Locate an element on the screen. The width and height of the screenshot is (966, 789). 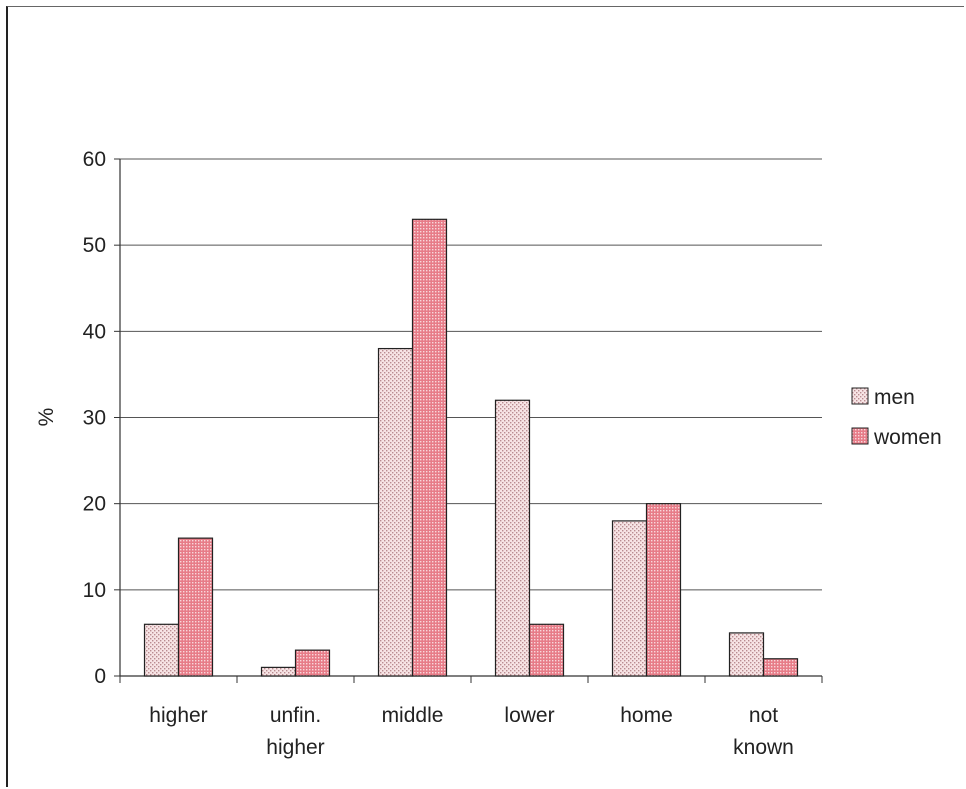
y-tick-label: 0 is located at coordinates (100, 676).